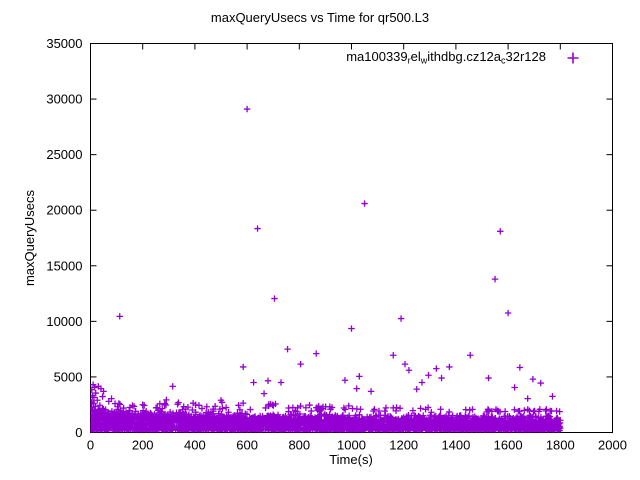  What do you see at coordinates (64, 99) in the screenshot?
I see `y-tick-label: 30000` at bounding box center [64, 99].